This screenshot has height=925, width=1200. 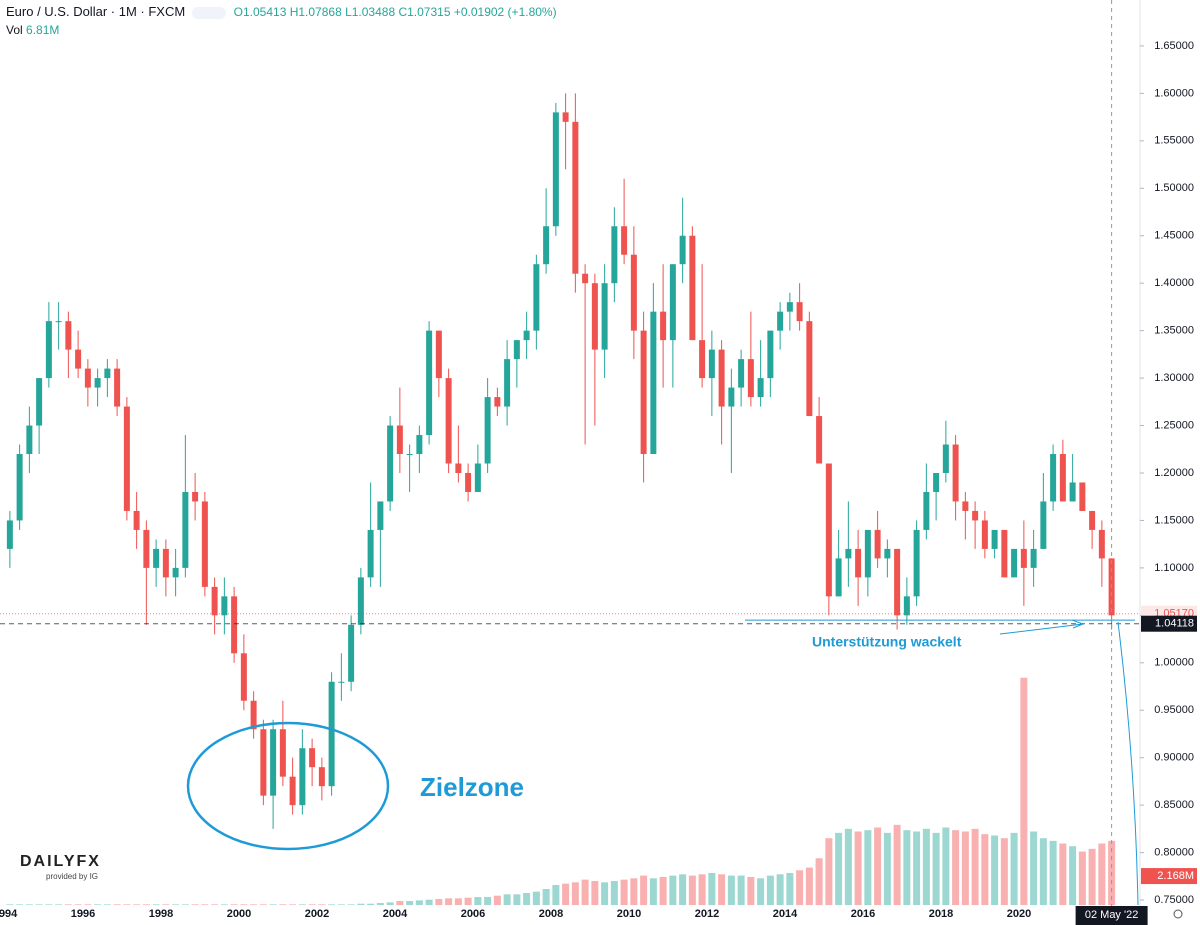 I want to click on y-tick-label: 1.60000, so click(x=1174, y=93).